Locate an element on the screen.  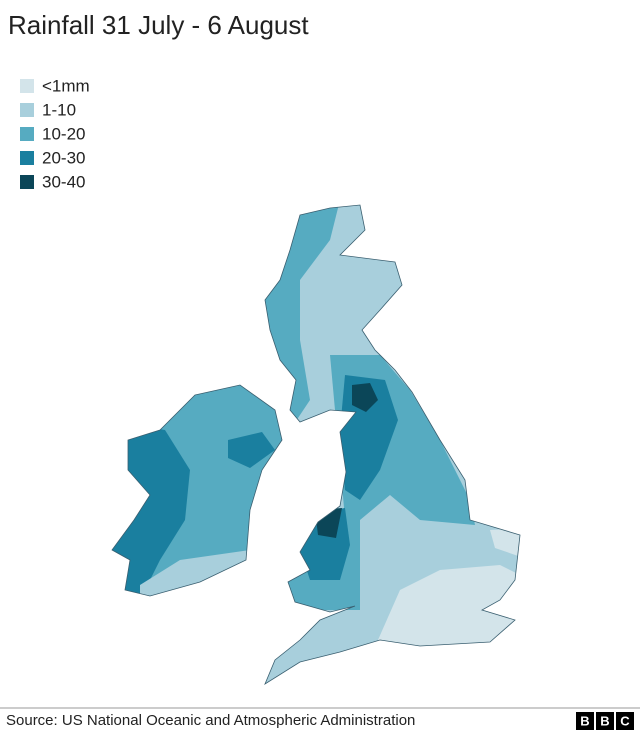
legend: <1mm 1-10 10-20 20-30 30-40 is located at coordinates (55, 133).